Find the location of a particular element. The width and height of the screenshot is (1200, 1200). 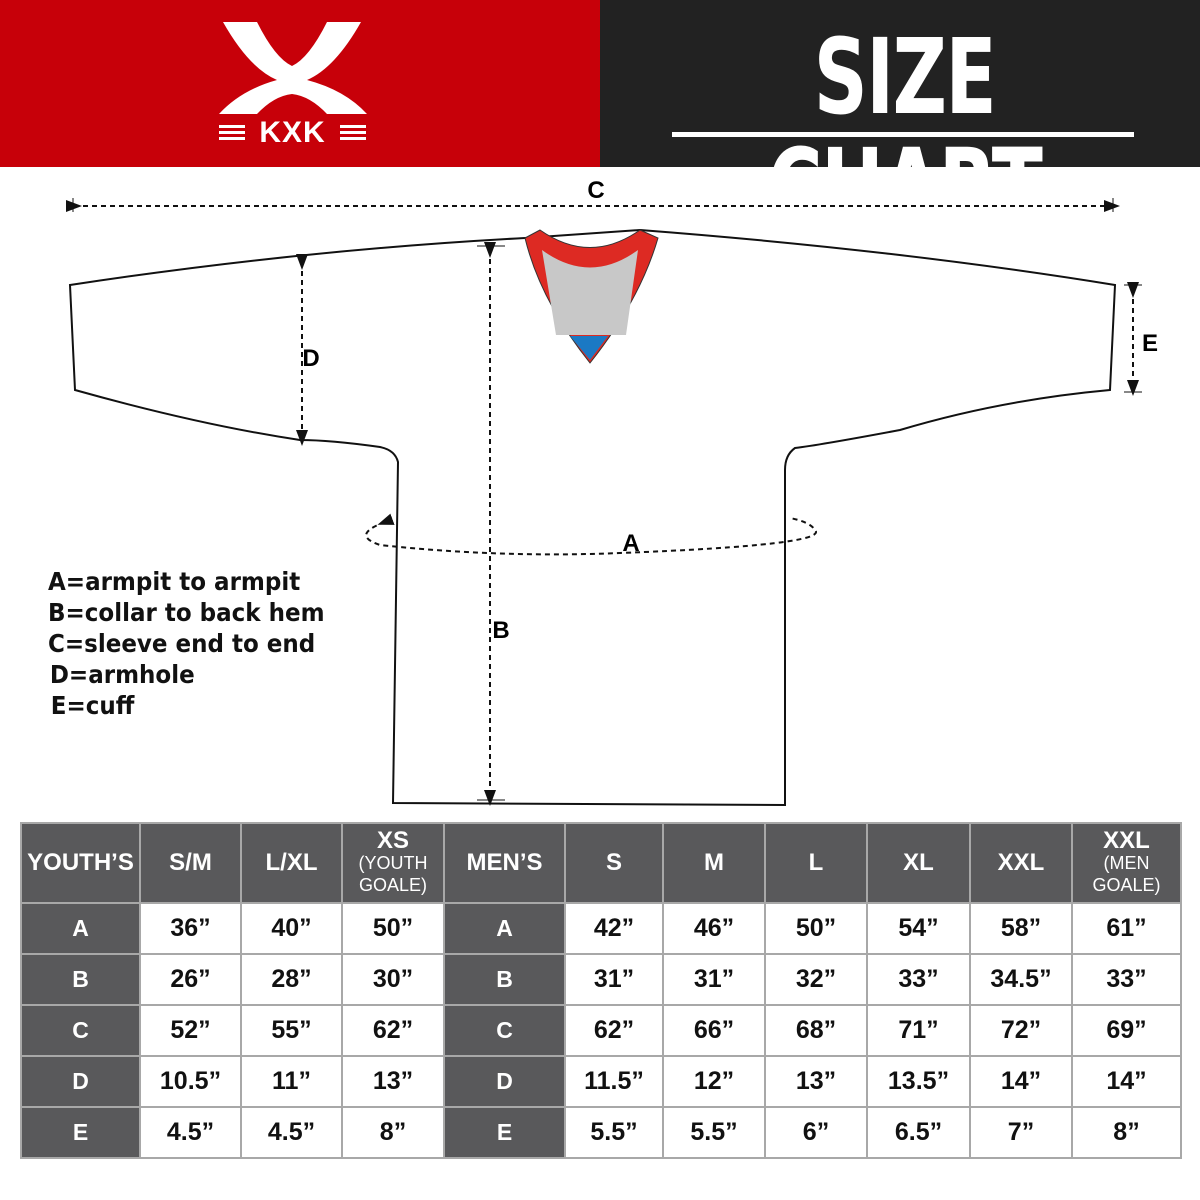

size-header: L is located at coordinates (816, 863).